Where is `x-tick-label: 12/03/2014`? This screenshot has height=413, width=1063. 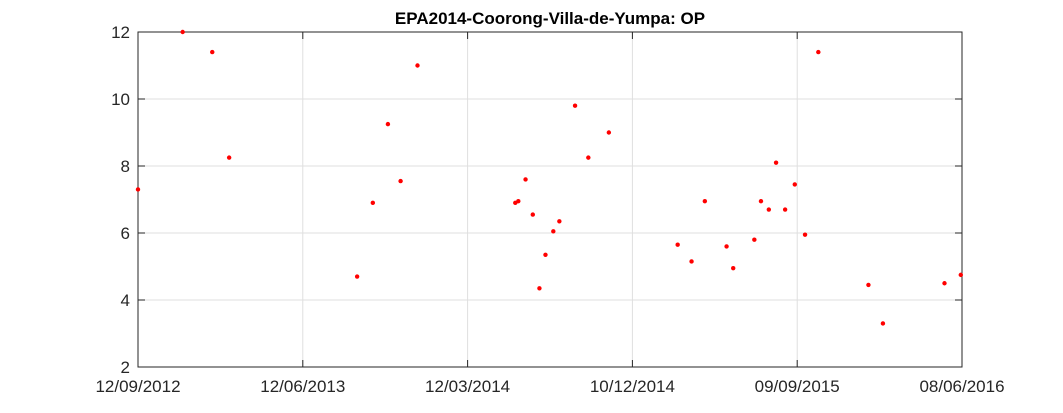
x-tick-label: 12/03/2014 is located at coordinates (467, 386).